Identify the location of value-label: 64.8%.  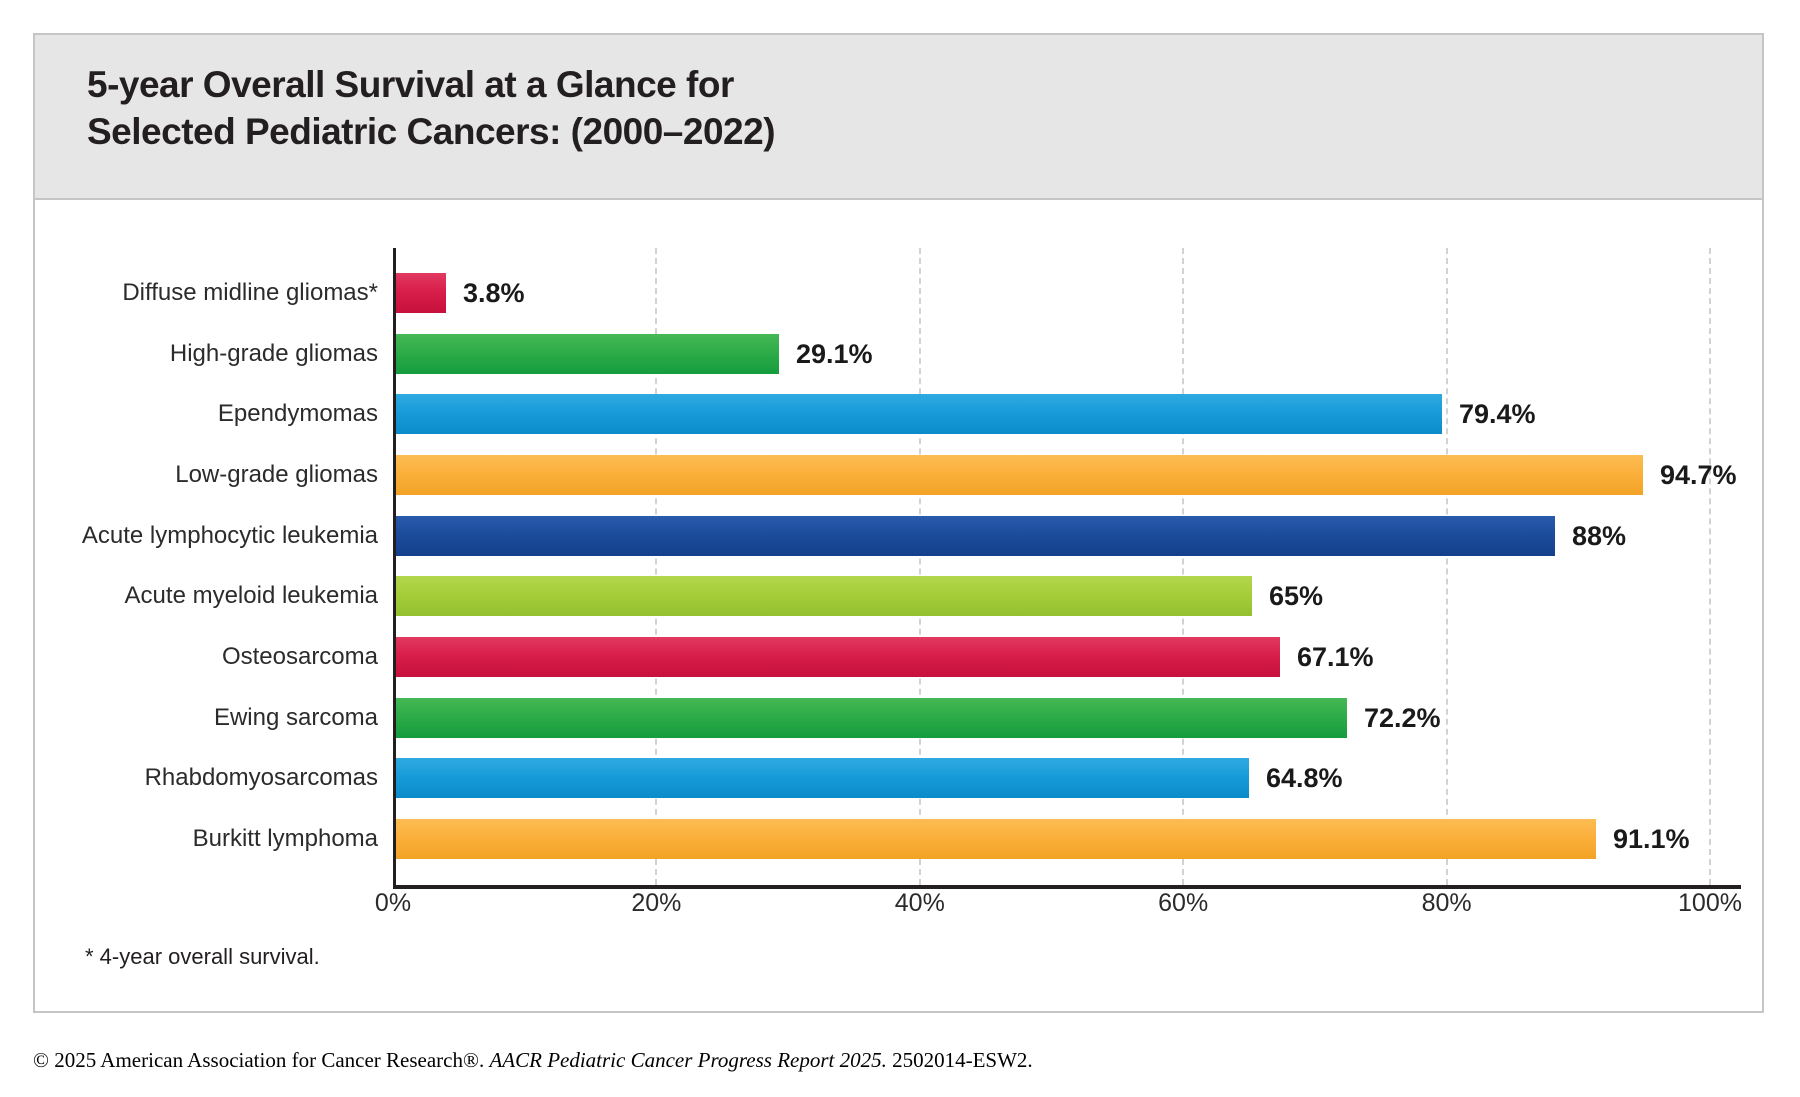
(1304, 778).